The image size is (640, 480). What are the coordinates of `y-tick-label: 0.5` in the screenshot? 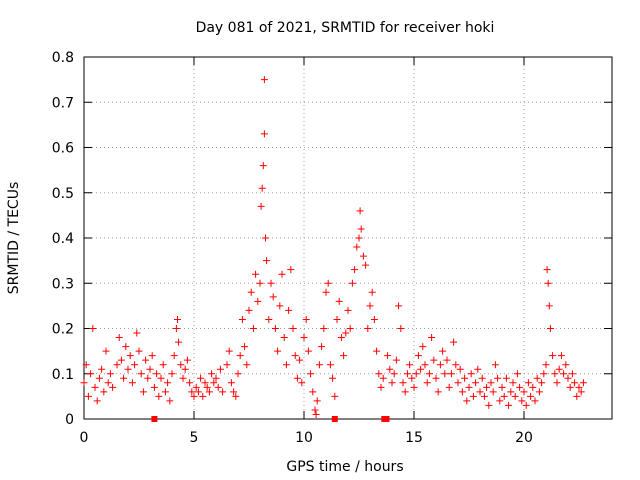 It's located at (63, 194).